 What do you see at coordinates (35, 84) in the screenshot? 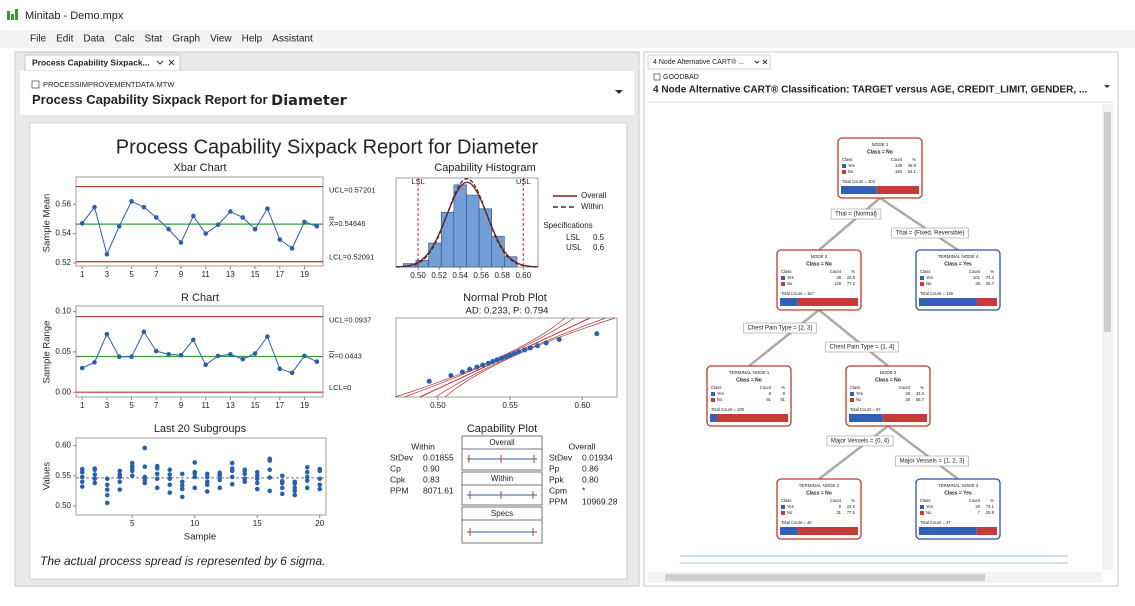
I see `worksheet-icon` at bounding box center [35, 84].